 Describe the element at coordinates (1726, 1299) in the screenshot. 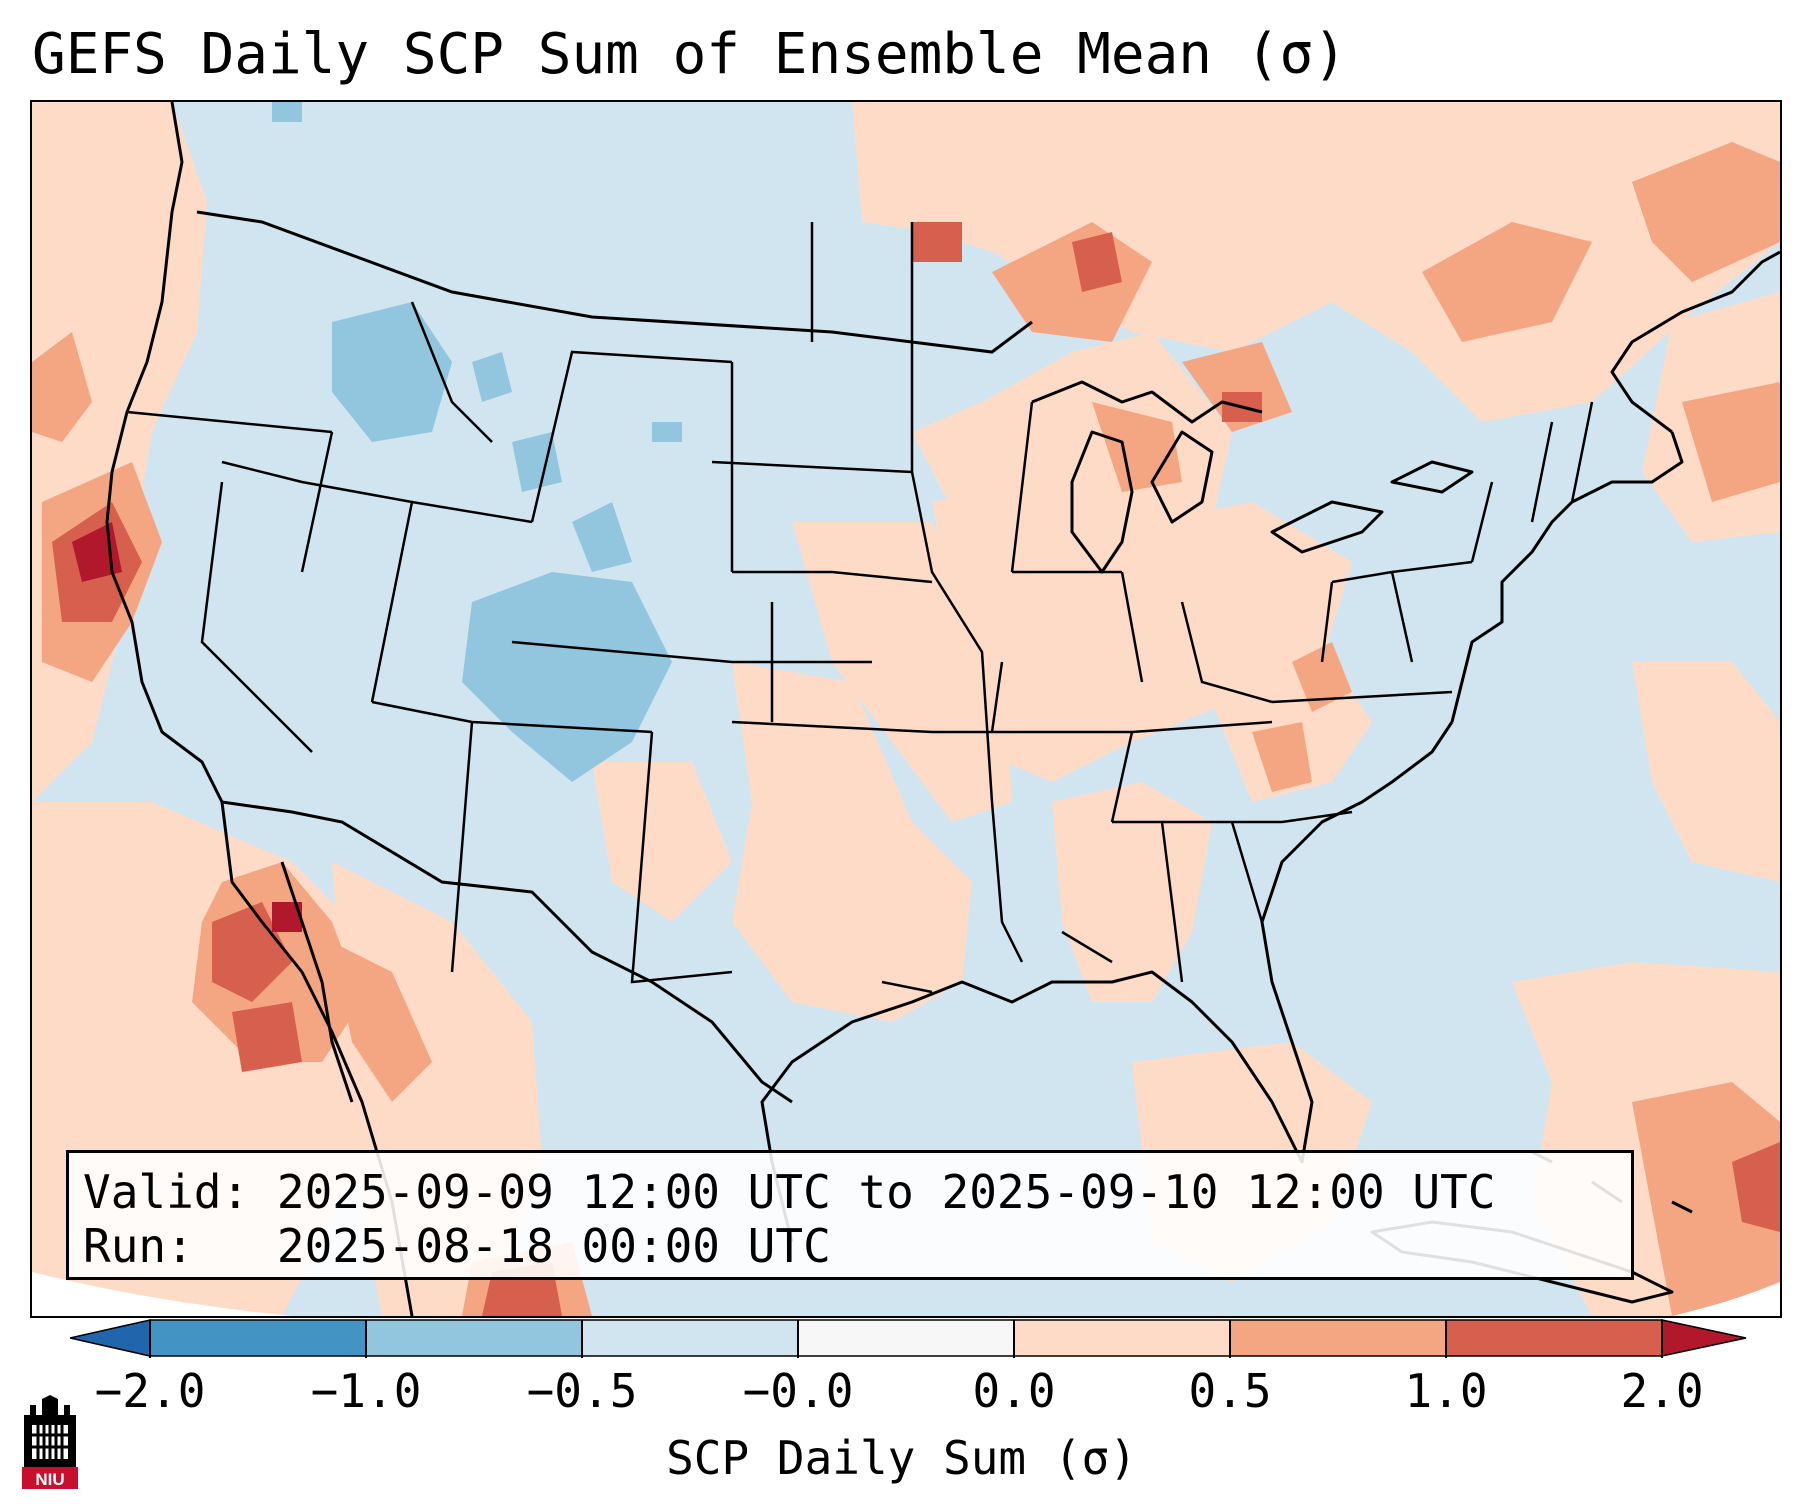

I see `domain-edge-east` at that location.